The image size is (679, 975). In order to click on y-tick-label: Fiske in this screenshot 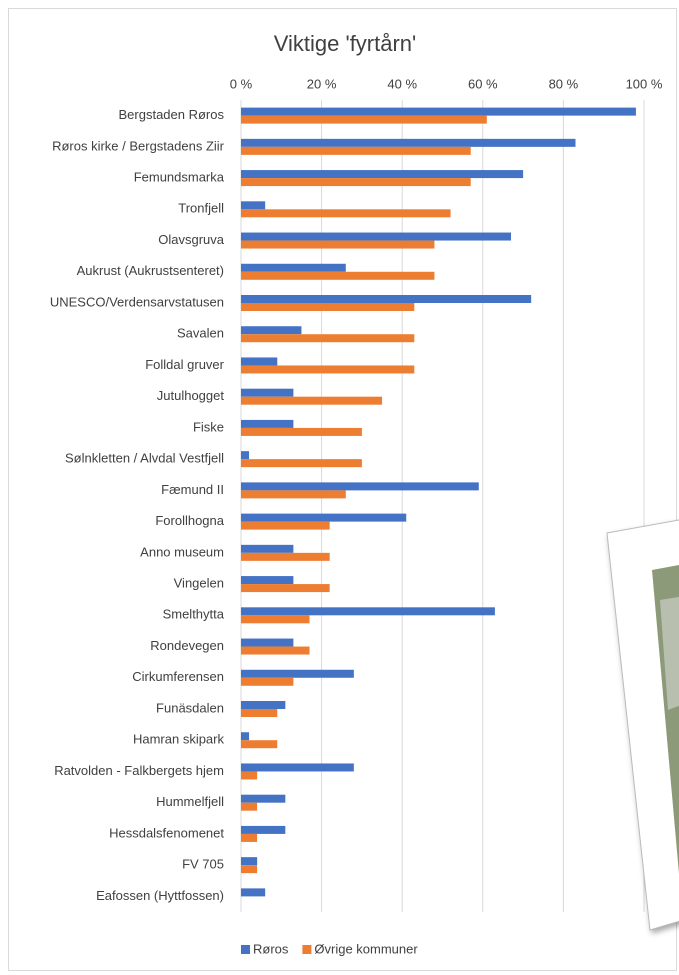, I will do `click(208, 426)`.